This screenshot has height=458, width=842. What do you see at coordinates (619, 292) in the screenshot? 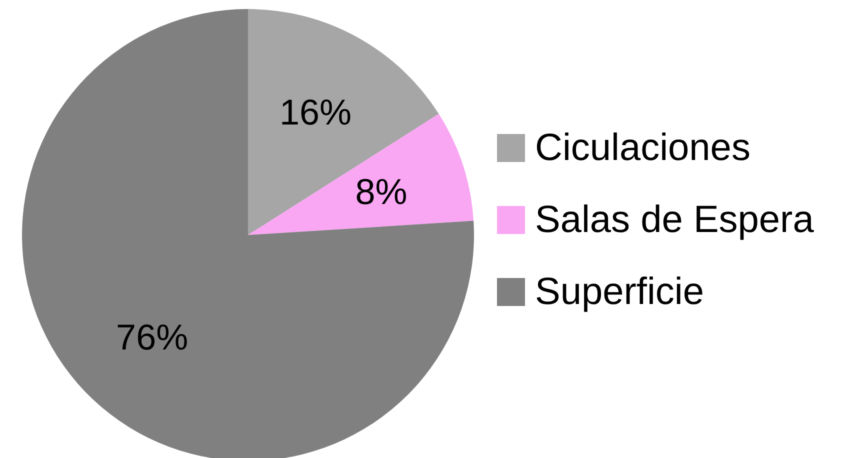
I see `legend-label: Superficie` at bounding box center [619, 292].